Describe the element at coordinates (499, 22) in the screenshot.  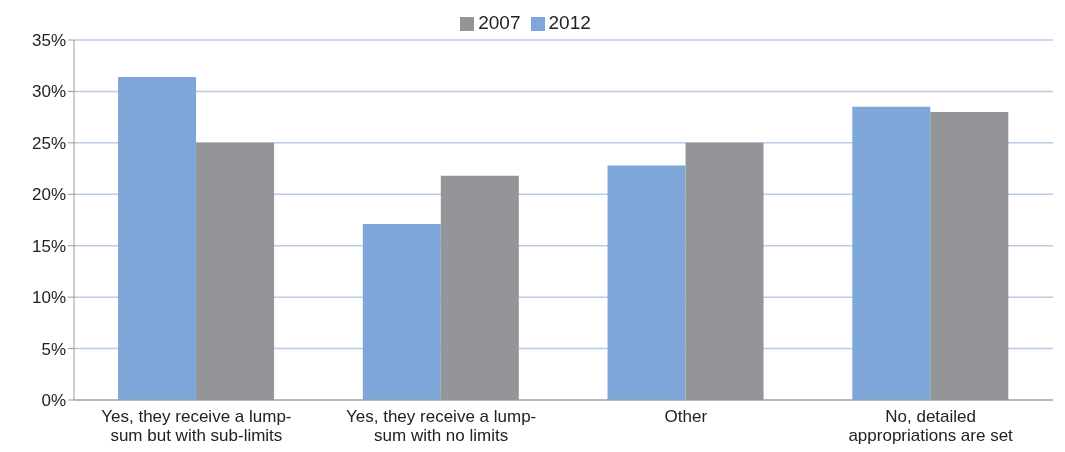
I see `legend-label: 2007` at that location.